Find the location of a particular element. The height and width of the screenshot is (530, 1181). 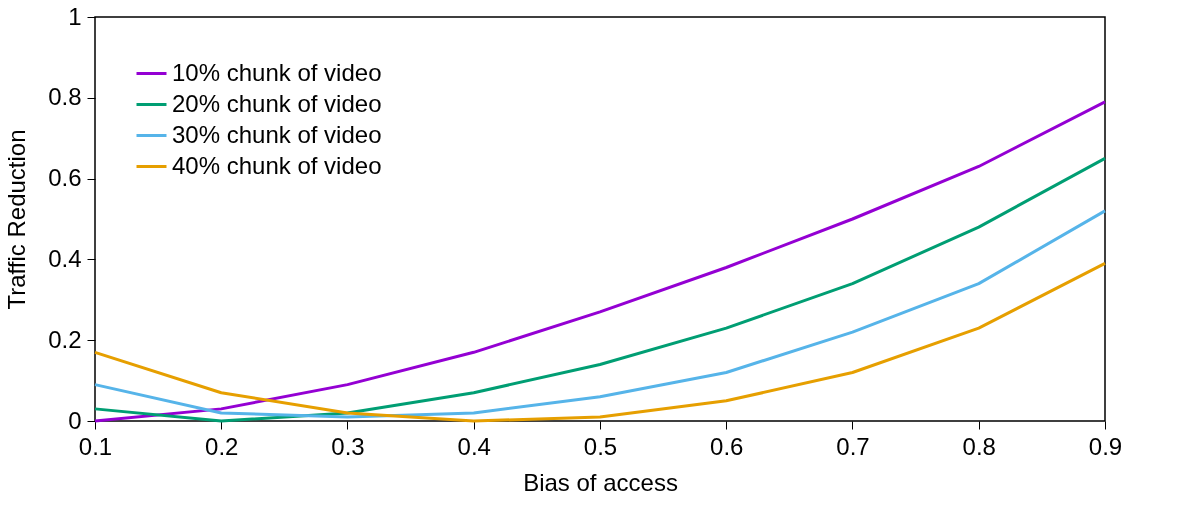

y-tick-label: 0.4 is located at coordinates (65, 258).